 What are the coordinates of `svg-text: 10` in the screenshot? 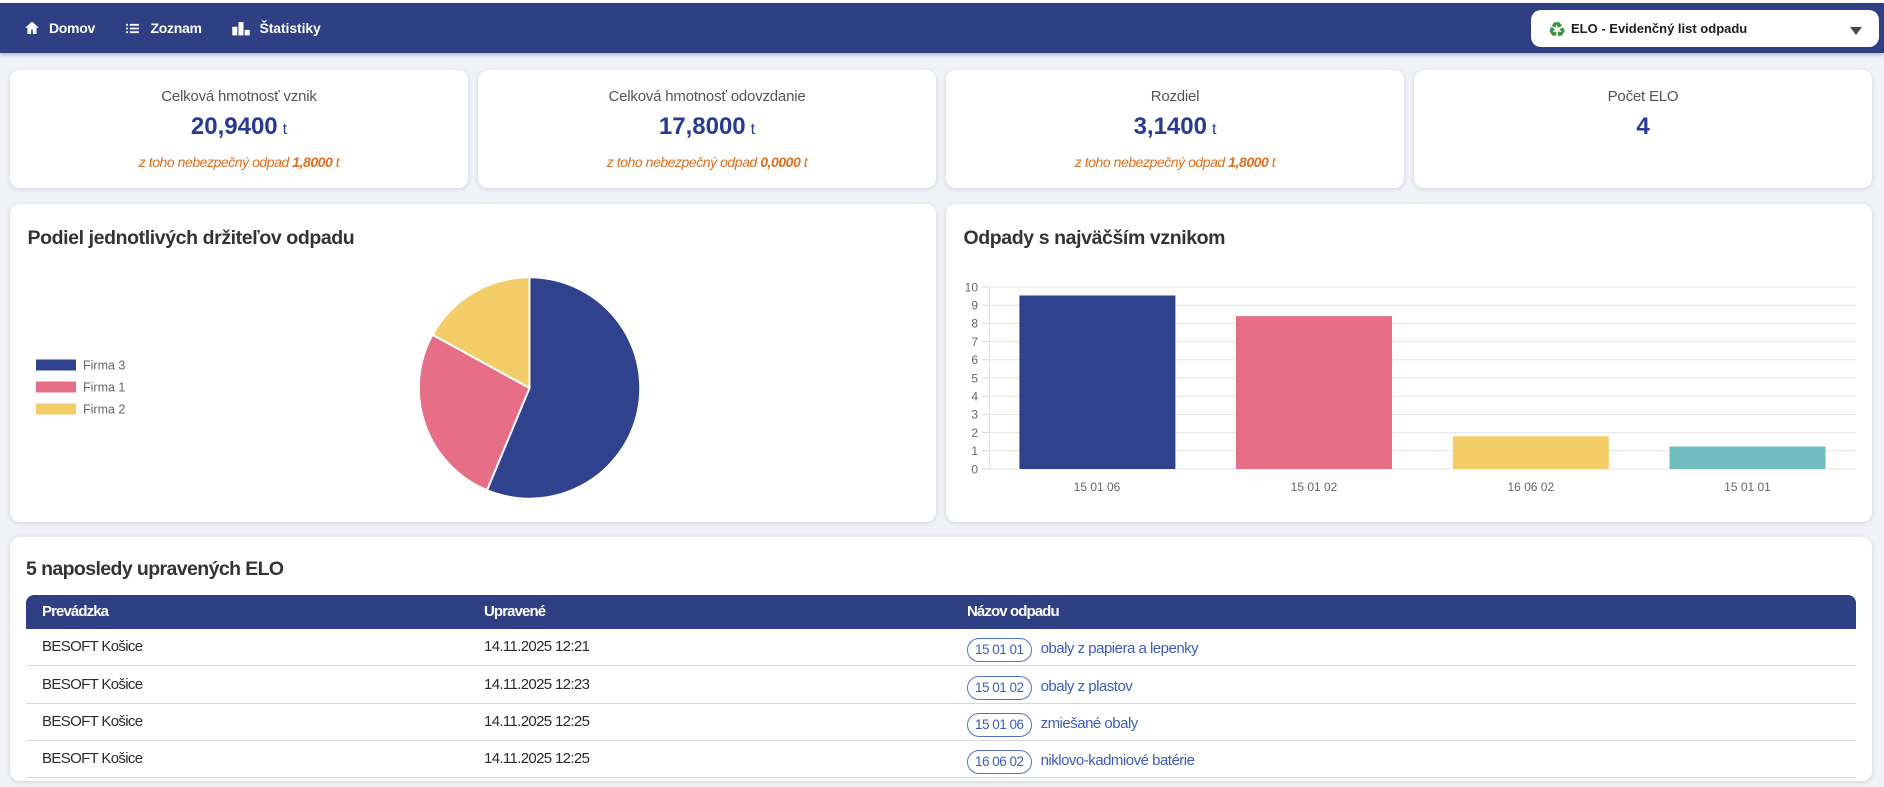 It's located at (972, 287).